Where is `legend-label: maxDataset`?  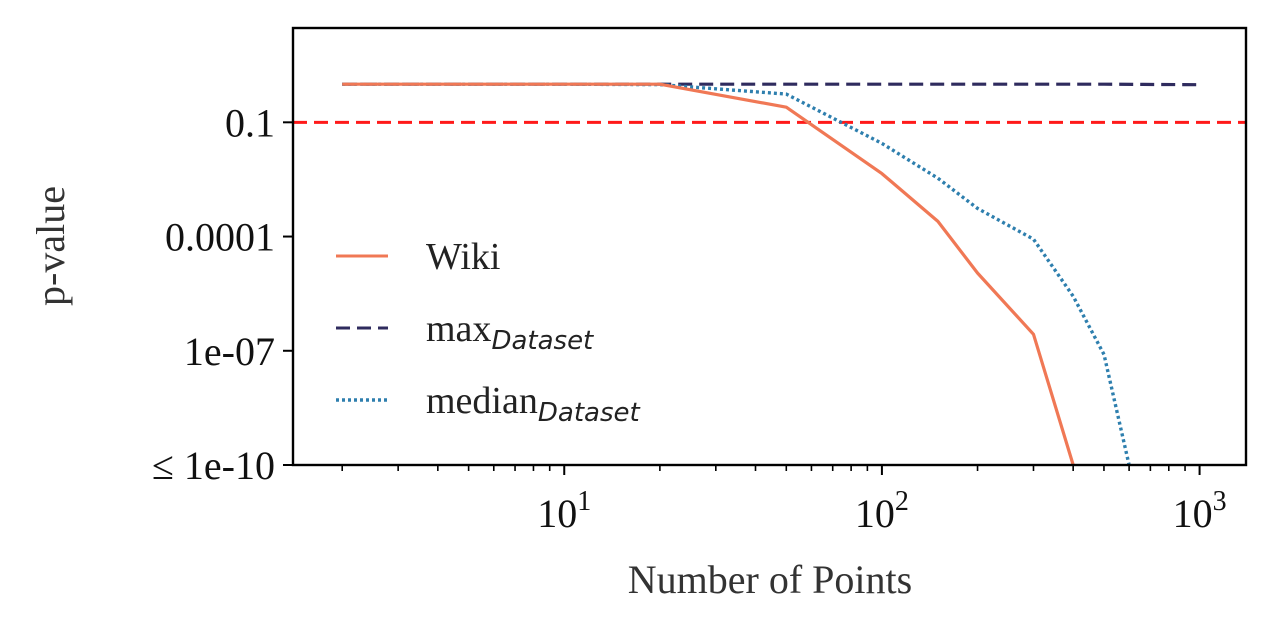
legend-label: maxDataset is located at coordinates (510, 332).